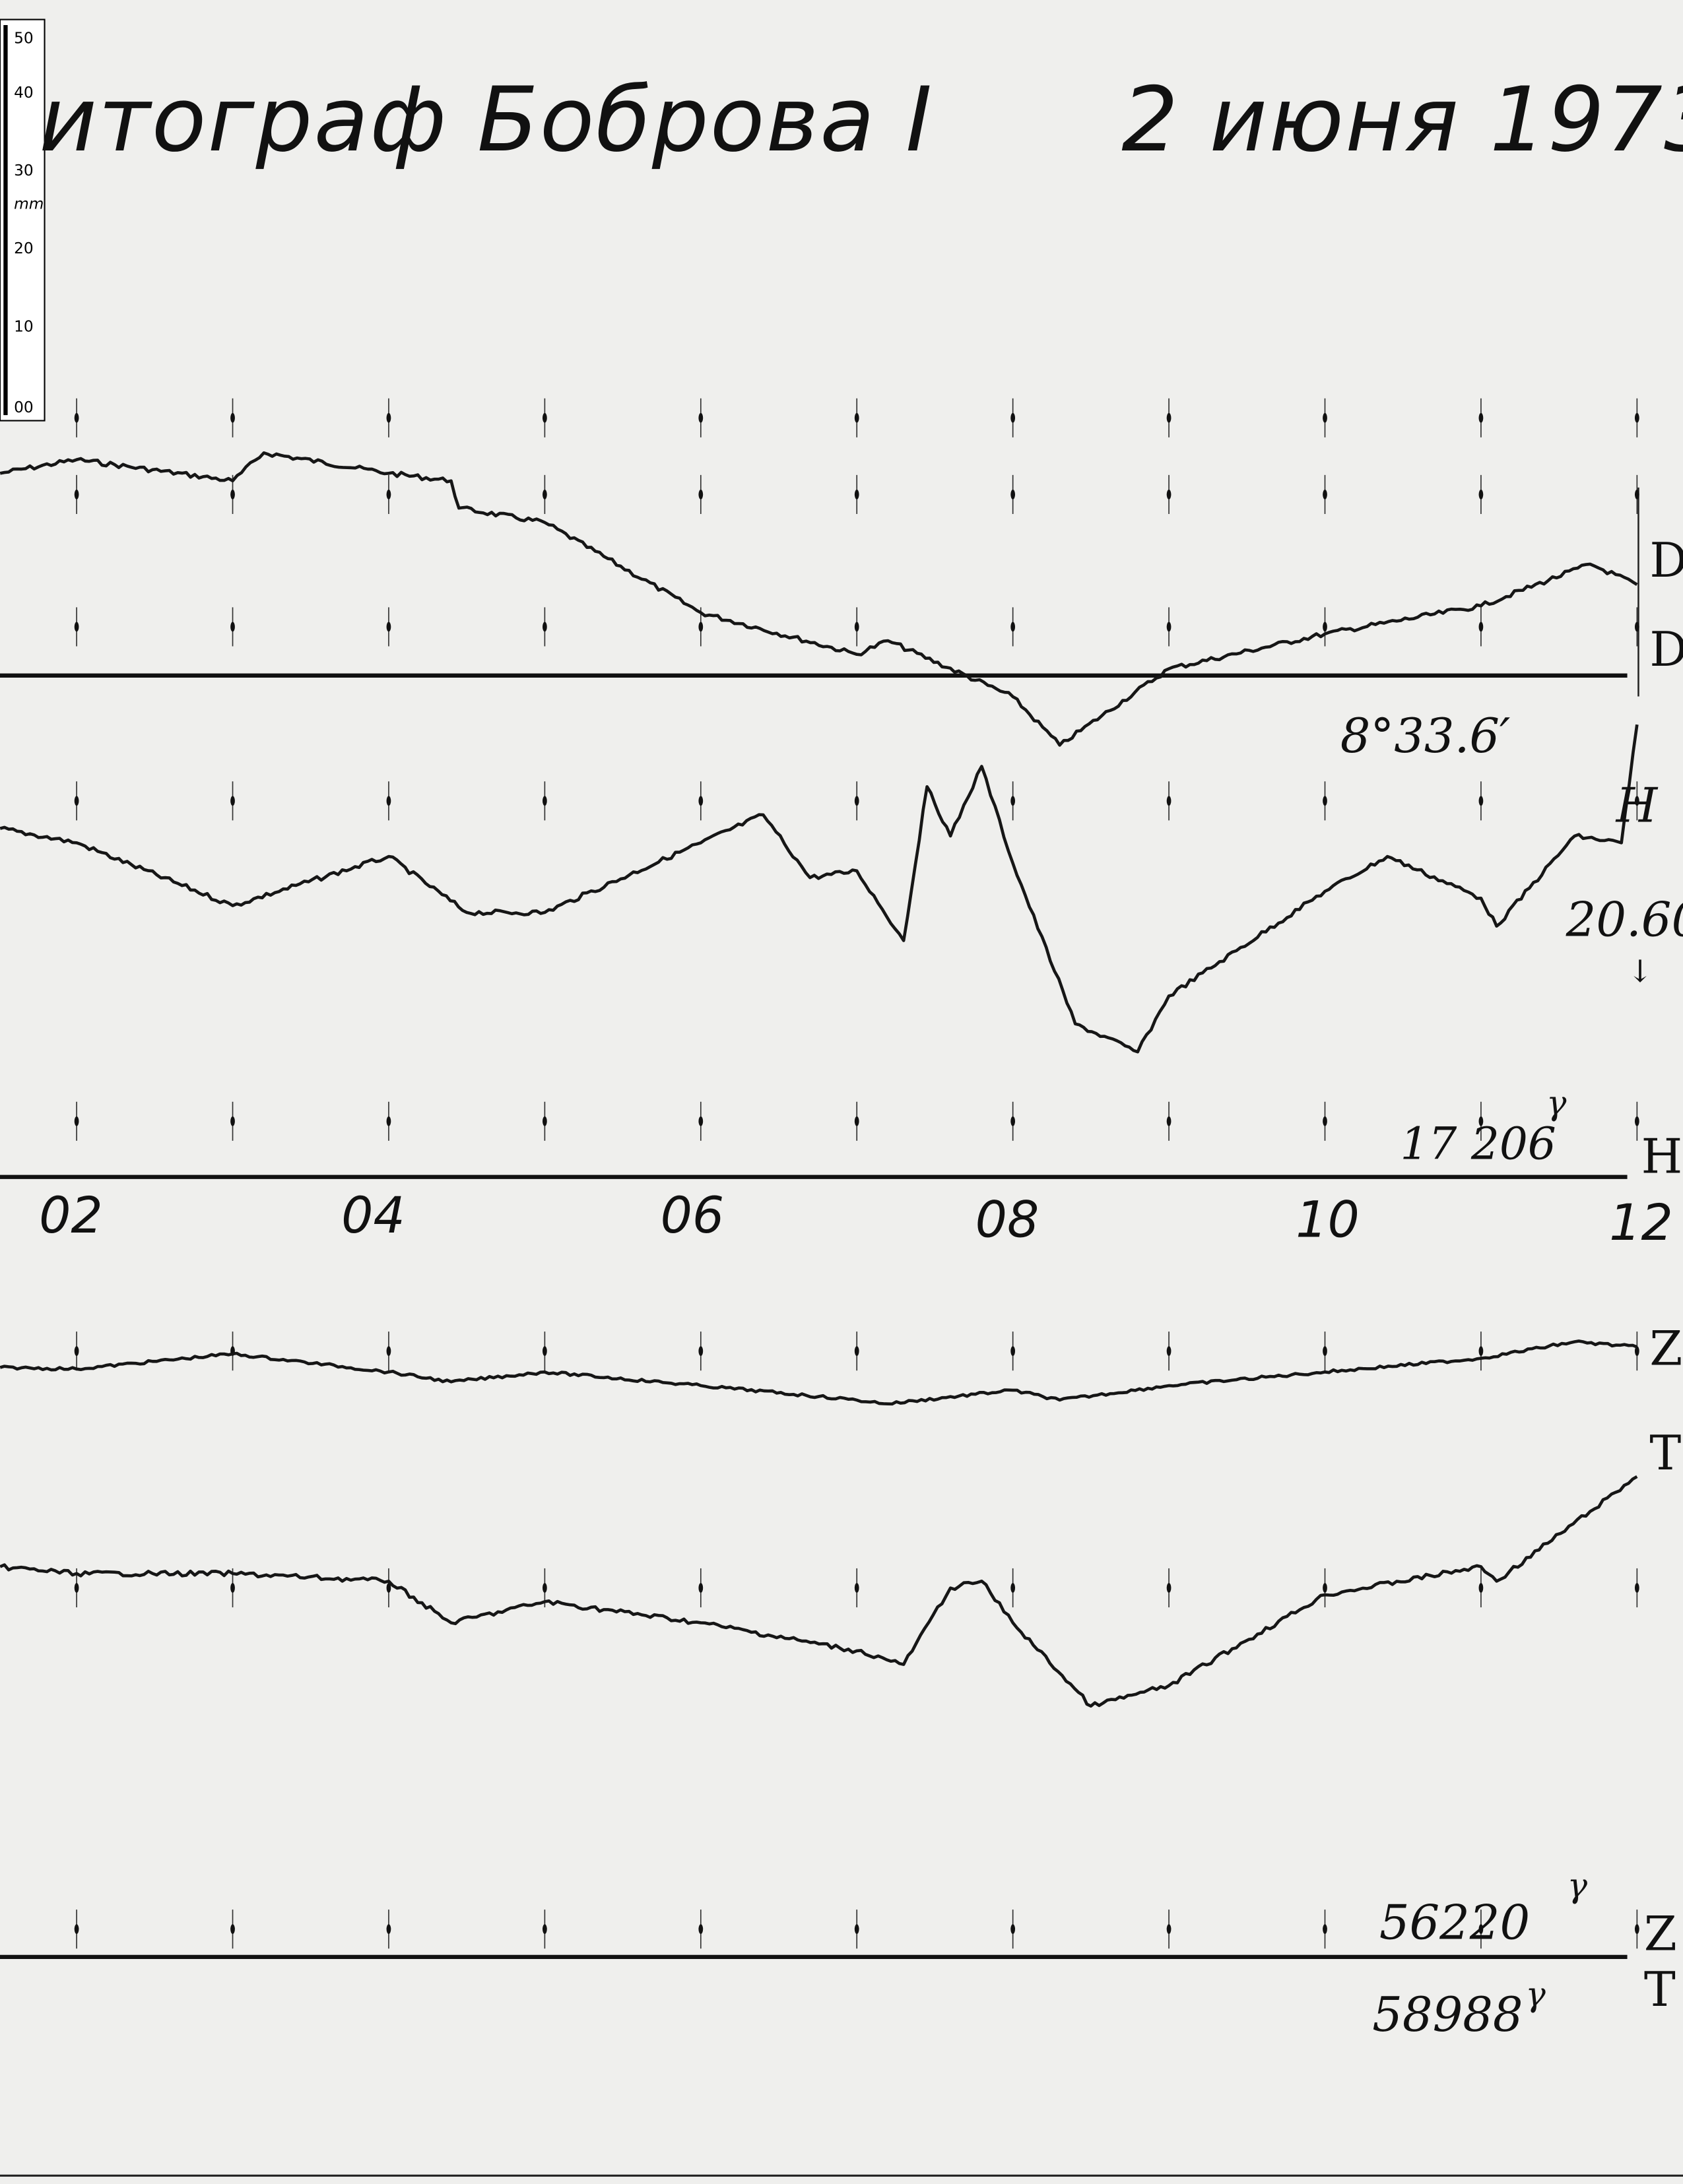 The image size is (1683, 2184). I want to click on gamma-h: γ, so click(1557, 1102).